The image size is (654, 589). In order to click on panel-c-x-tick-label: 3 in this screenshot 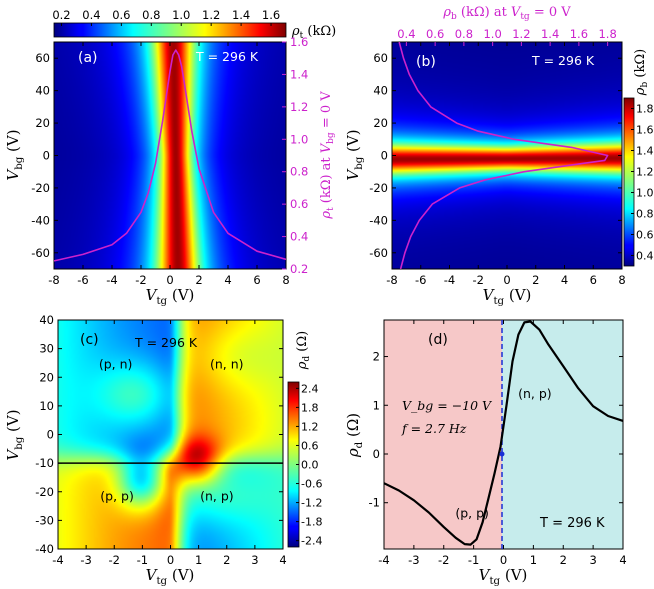, I will do `click(254, 560)`.